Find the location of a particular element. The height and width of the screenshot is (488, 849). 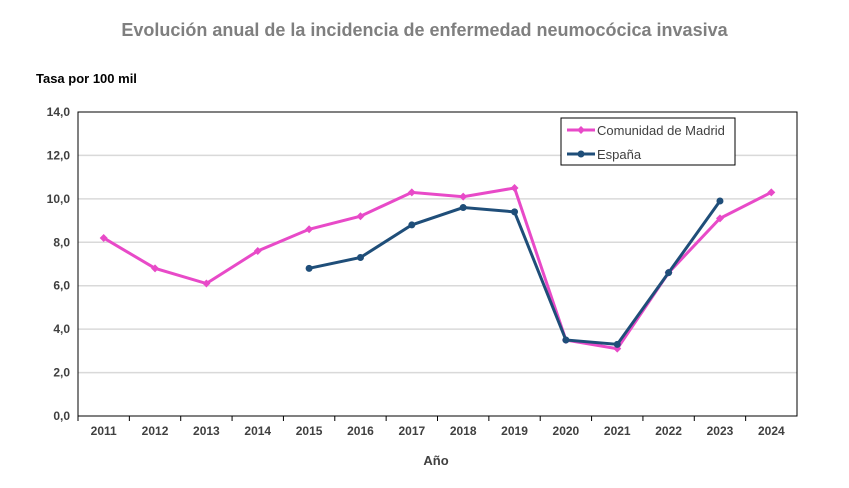

x-tick-label: 2018 is located at coordinates (463, 431).